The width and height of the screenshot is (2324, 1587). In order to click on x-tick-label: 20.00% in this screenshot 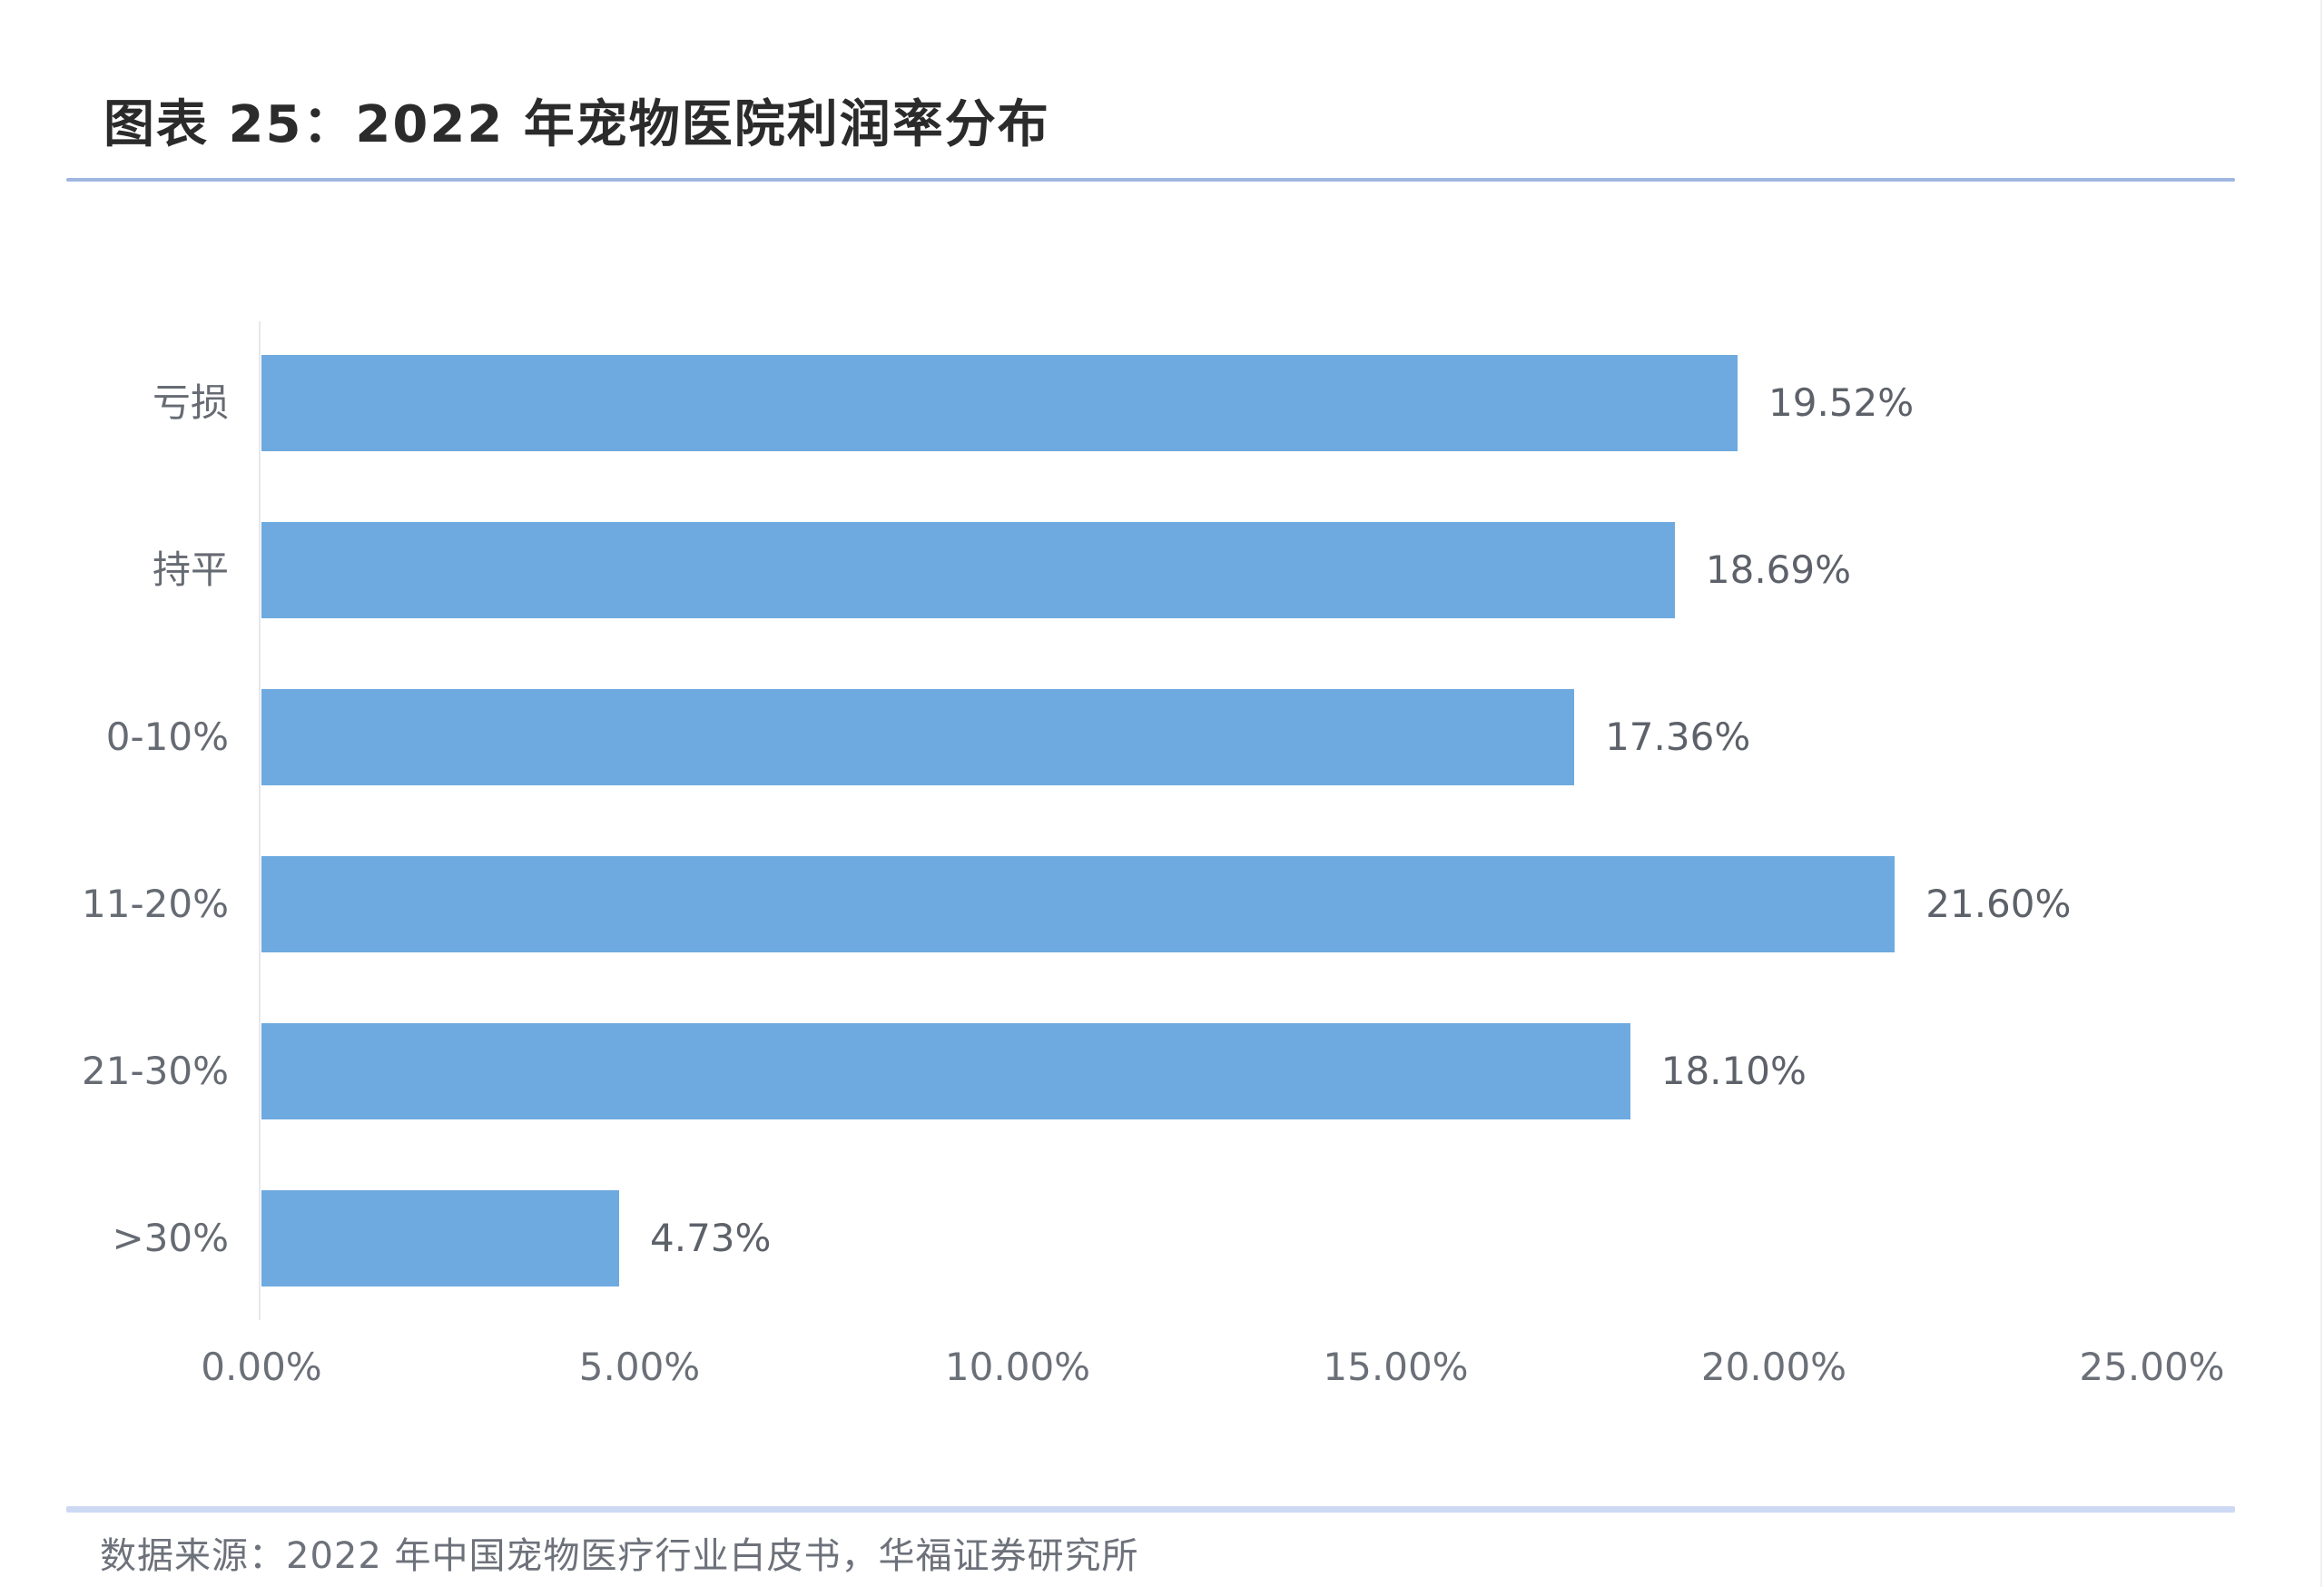, I will do `click(1773, 1367)`.